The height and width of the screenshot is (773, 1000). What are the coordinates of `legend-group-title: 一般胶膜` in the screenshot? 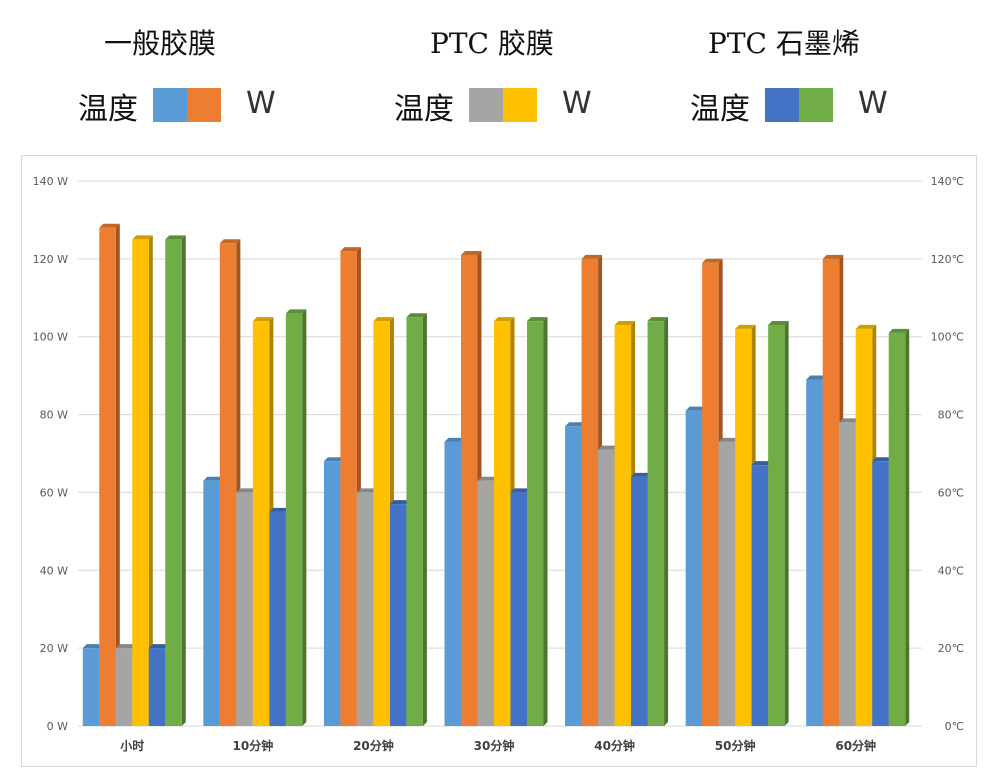 It's located at (160, 43).